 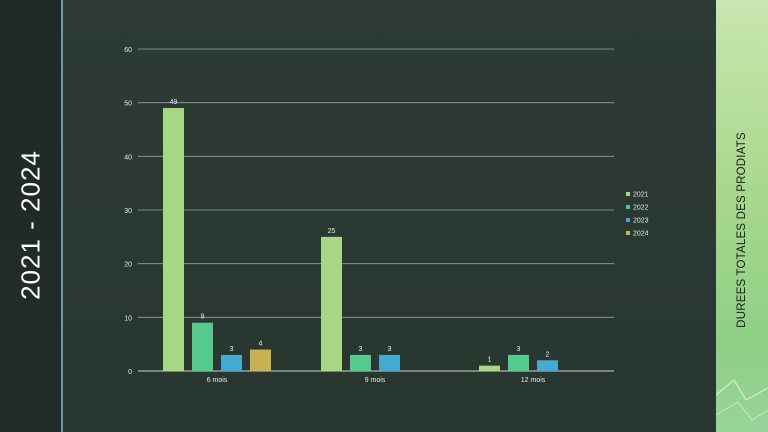 I want to click on y-tick-label: 40, so click(x=128, y=157).